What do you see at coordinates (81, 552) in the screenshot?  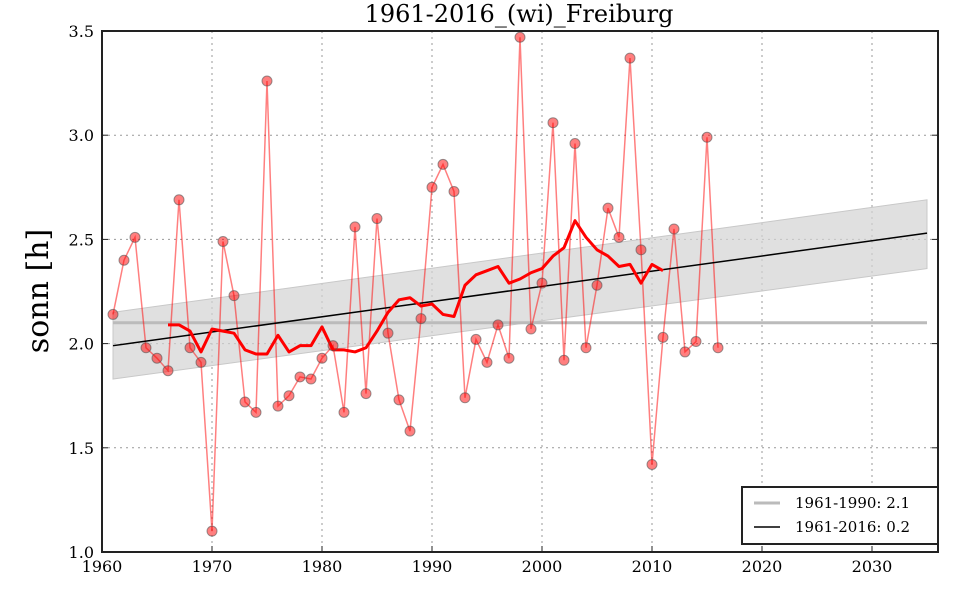 I see `y-tick-label: 1.0` at bounding box center [81, 552].